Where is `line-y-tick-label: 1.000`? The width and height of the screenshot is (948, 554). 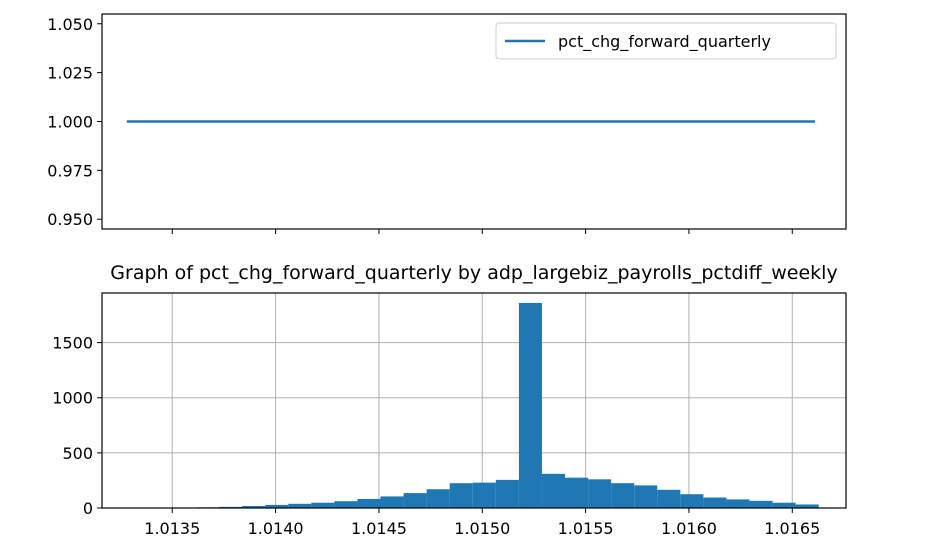 line-y-tick-label: 1.000 is located at coordinates (70, 122).